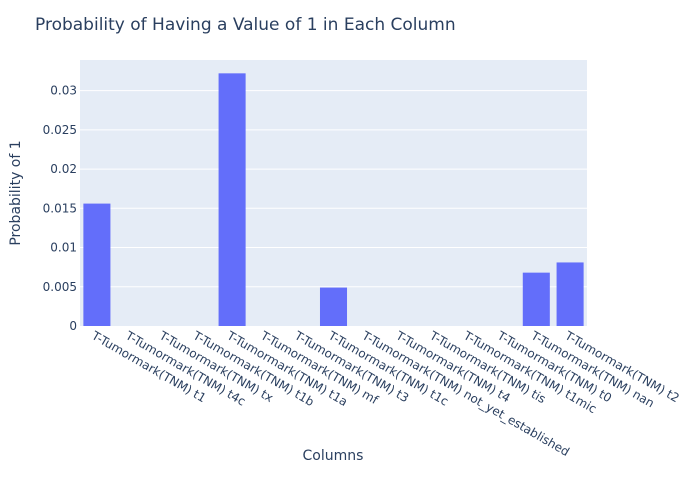 This screenshot has height=500, width=700. I want to click on y-tick-labels: 0 0.005 0.01 0.015 0.02 0.025 0.03, so click(60, 208).